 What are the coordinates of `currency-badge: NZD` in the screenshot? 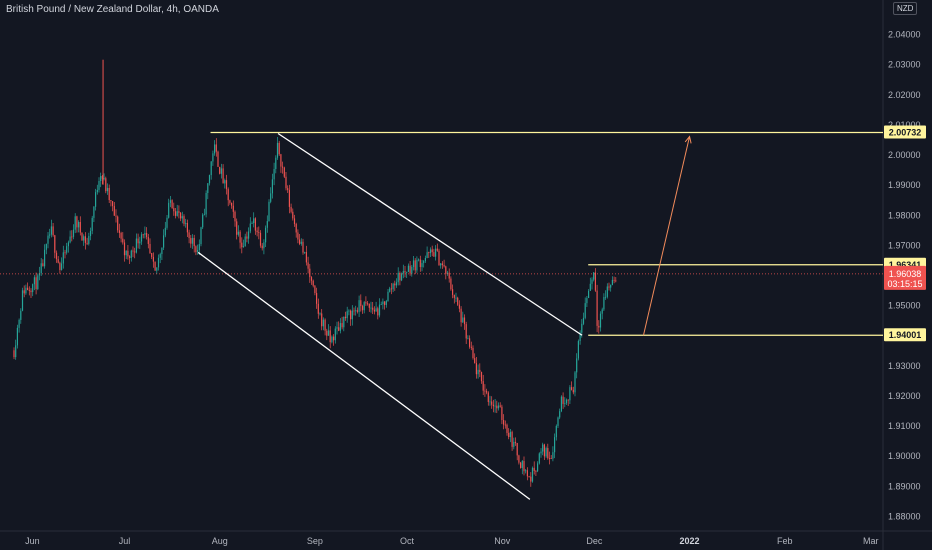 It's located at (905, 8).